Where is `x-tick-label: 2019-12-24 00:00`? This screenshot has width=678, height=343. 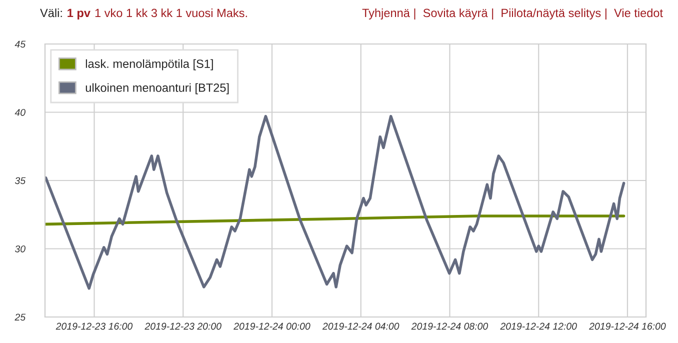 x-tick-label: 2019-12-24 00:00 is located at coordinates (272, 326).